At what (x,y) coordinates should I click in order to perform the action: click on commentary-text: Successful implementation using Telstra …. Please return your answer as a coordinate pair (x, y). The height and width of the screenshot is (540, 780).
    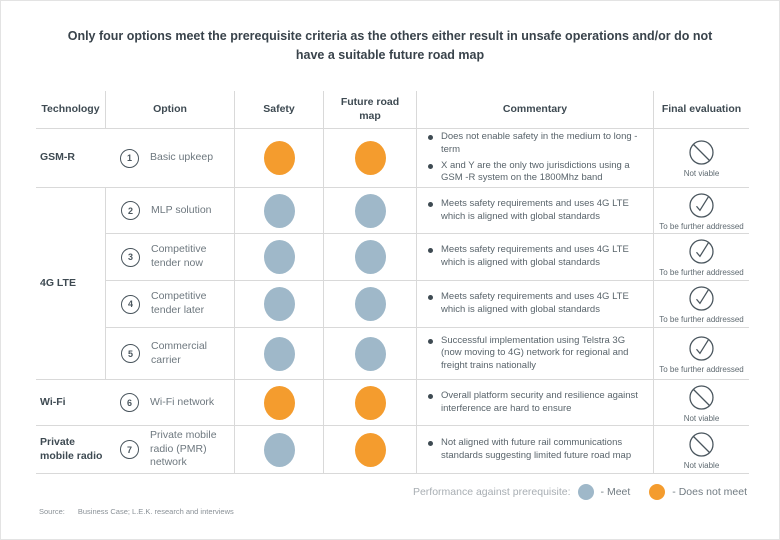
    Looking at the image, I should click on (535, 352).